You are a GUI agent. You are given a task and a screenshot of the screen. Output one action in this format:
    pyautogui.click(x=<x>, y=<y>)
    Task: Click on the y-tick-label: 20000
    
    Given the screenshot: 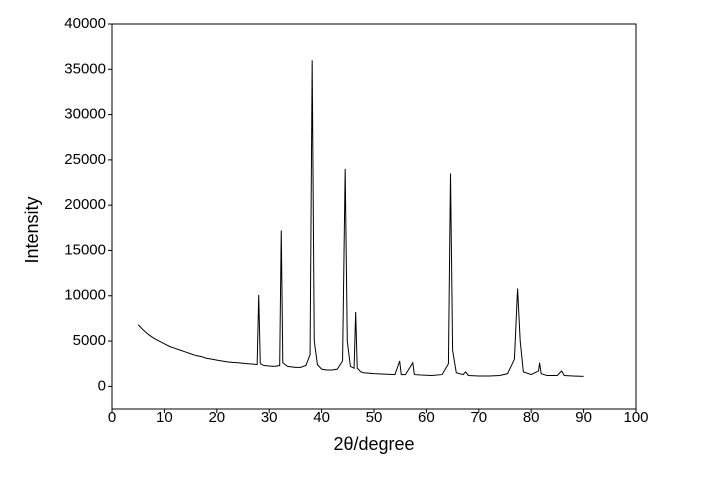 What is the action you would take?
    pyautogui.click(x=85, y=204)
    